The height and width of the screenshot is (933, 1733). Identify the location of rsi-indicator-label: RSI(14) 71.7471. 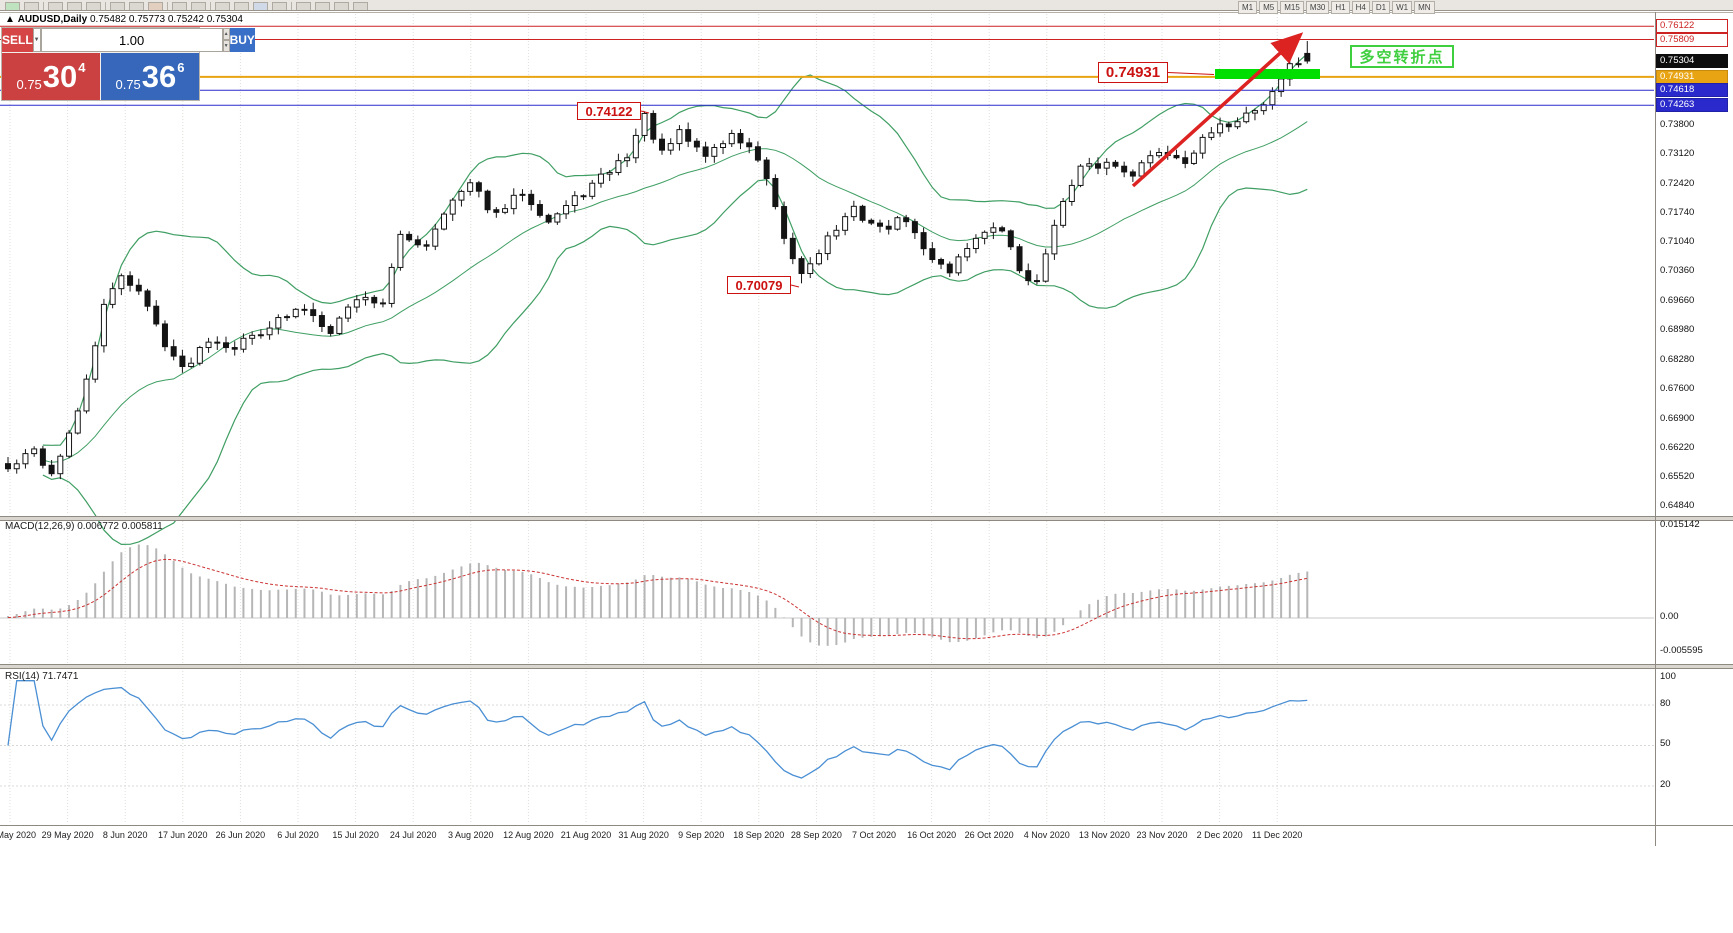
(42, 676).